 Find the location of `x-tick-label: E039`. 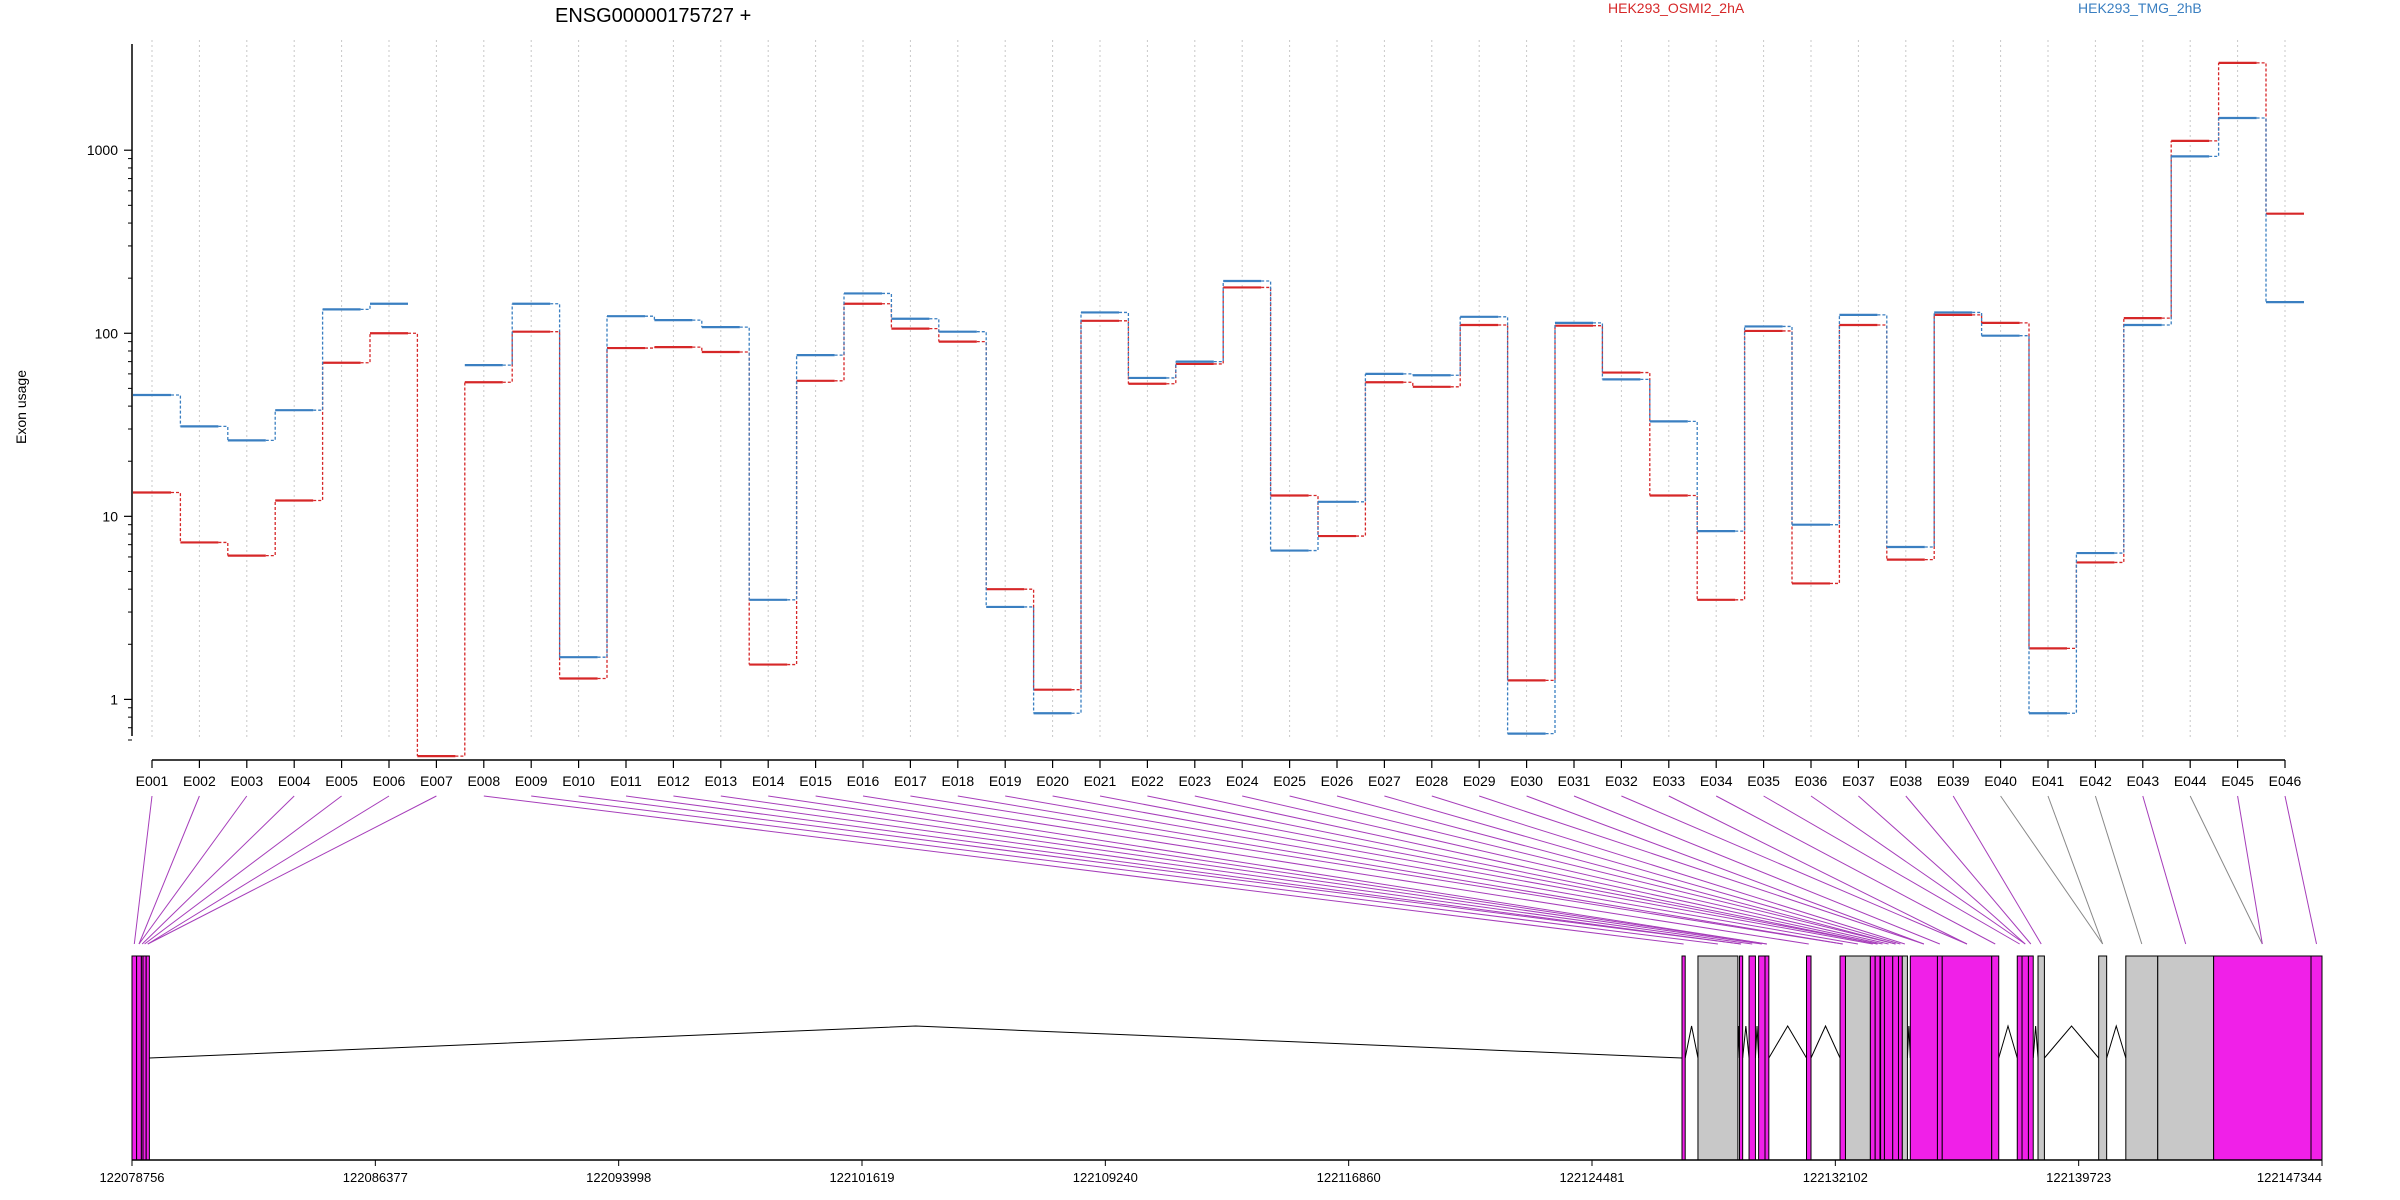

x-tick-label: E039 is located at coordinates (1953, 781).